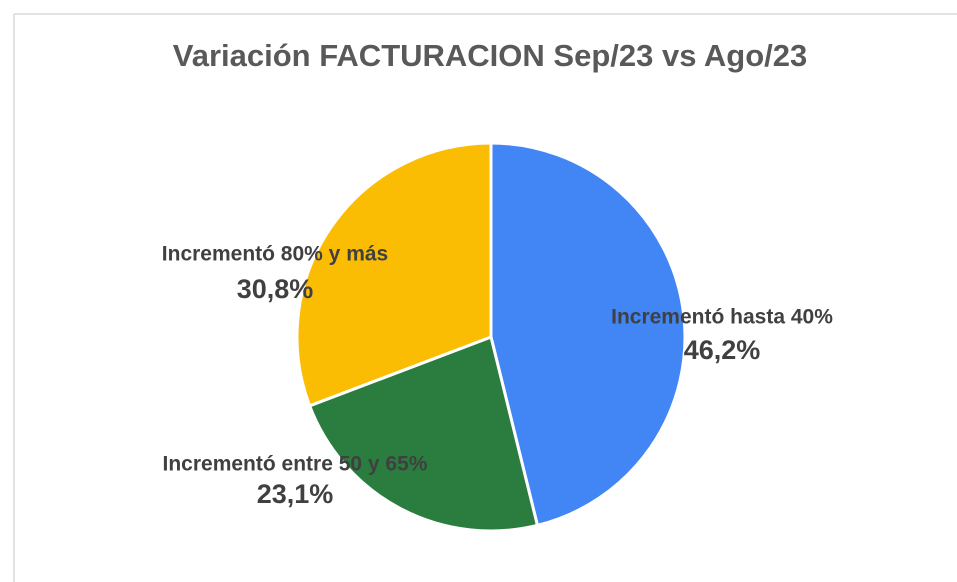 The image size is (957, 582). I want to click on slice-value-label: 23,1%, so click(295, 494).